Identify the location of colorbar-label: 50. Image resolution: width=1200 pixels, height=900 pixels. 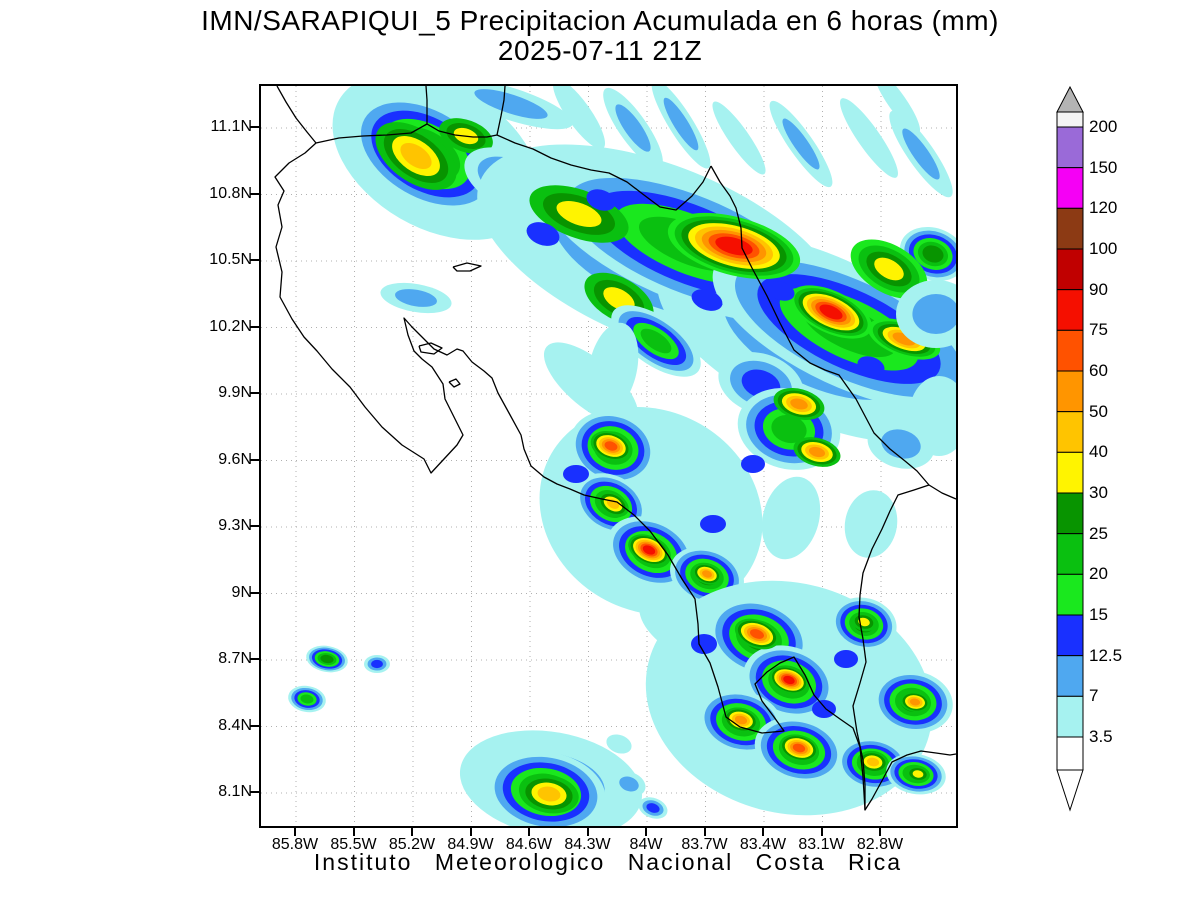
(1098, 411).